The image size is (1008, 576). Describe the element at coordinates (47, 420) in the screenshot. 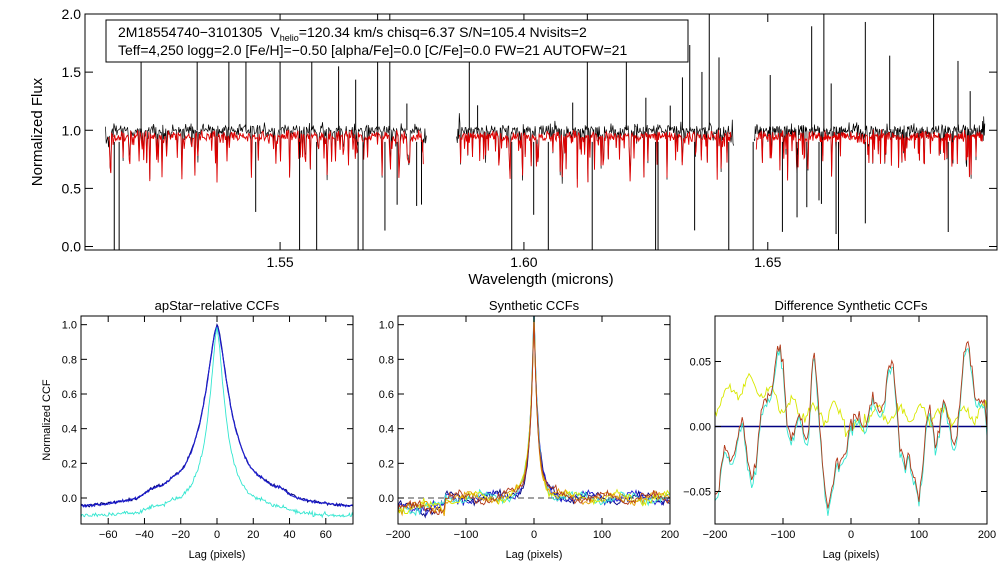

I see `apstar-ccf-y-axis-label: Normalized CCF` at that location.